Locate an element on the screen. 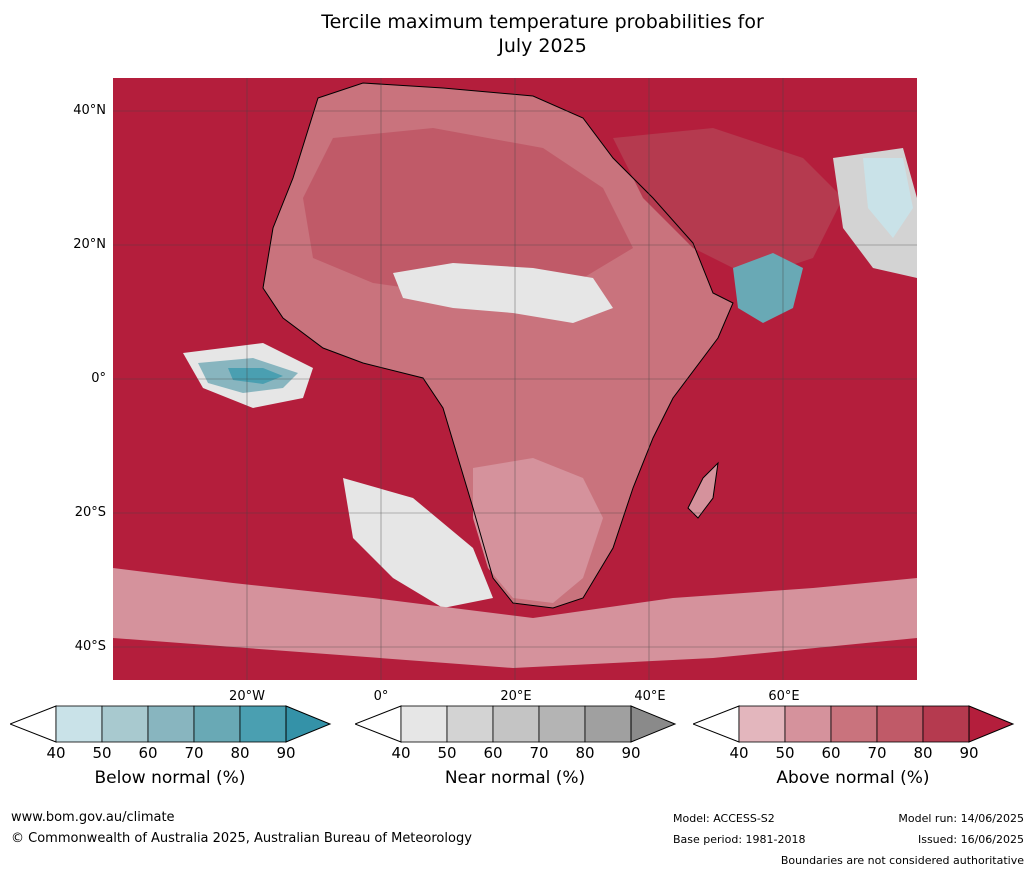 This screenshot has width=1035, height=873. colorbar-below-normal is located at coordinates (171, 724).